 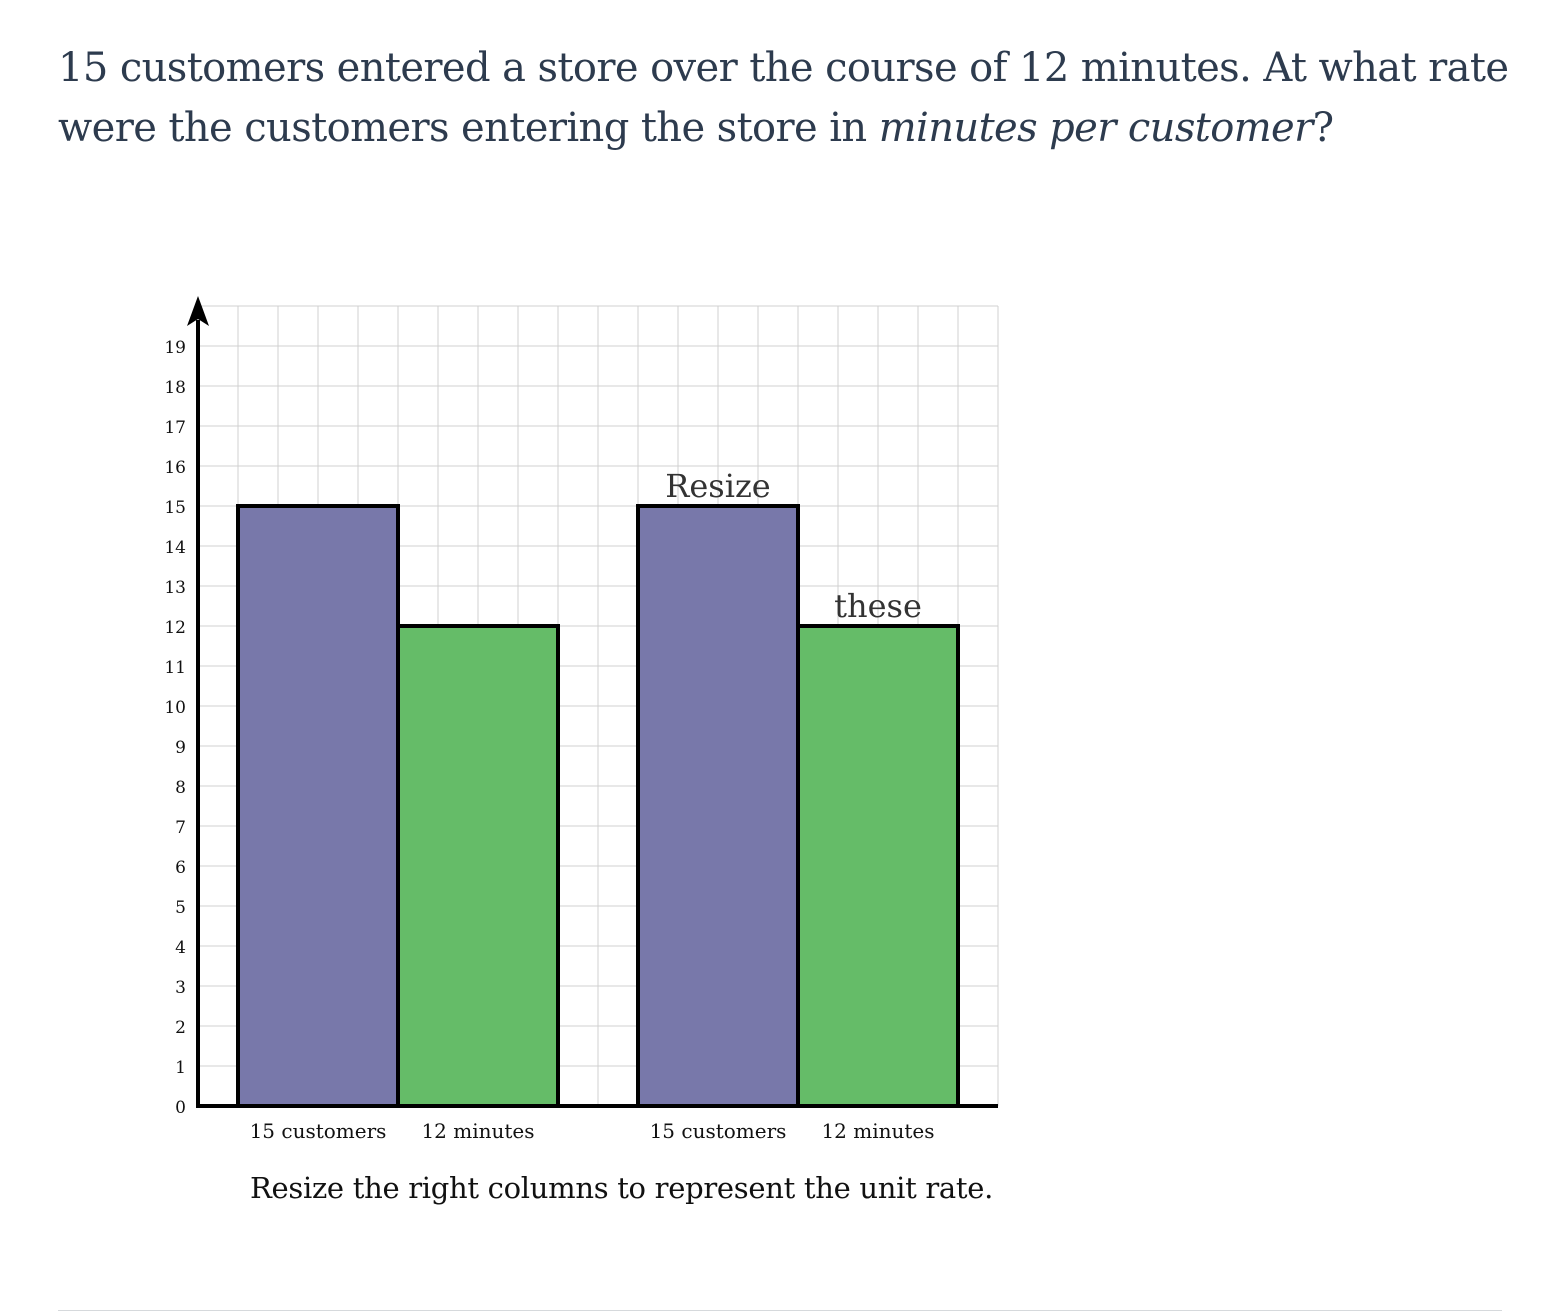 I want to click on y-tick-label: 17, so click(x=175, y=428).